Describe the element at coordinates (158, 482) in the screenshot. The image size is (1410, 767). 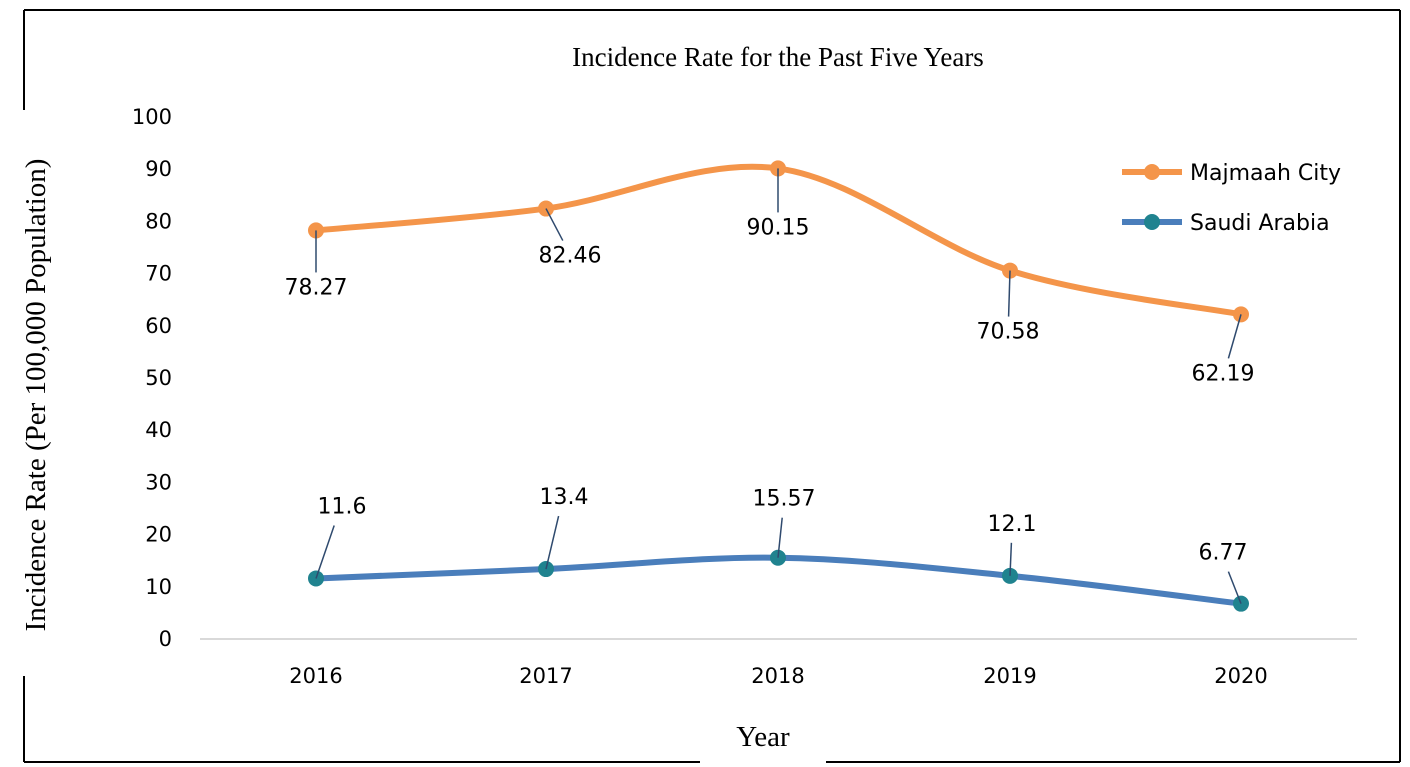
I see `y-tick-label: 30` at that location.